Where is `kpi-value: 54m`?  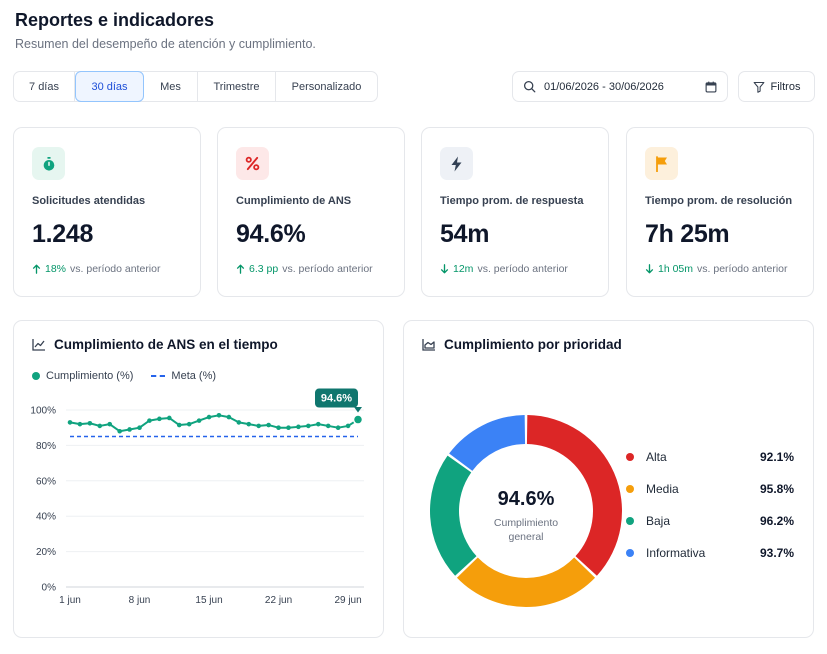
kpi-value: 54m is located at coordinates (465, 234).